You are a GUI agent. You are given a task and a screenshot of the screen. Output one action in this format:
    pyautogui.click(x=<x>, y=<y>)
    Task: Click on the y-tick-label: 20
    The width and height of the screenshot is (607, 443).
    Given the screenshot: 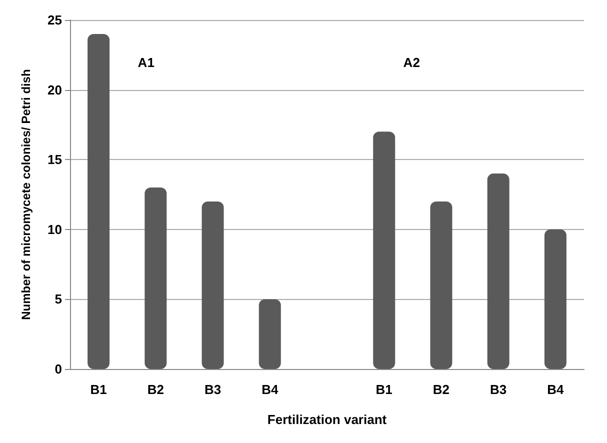 What is the action you would take?
    pyautogui.click(x=55, y=90)
    